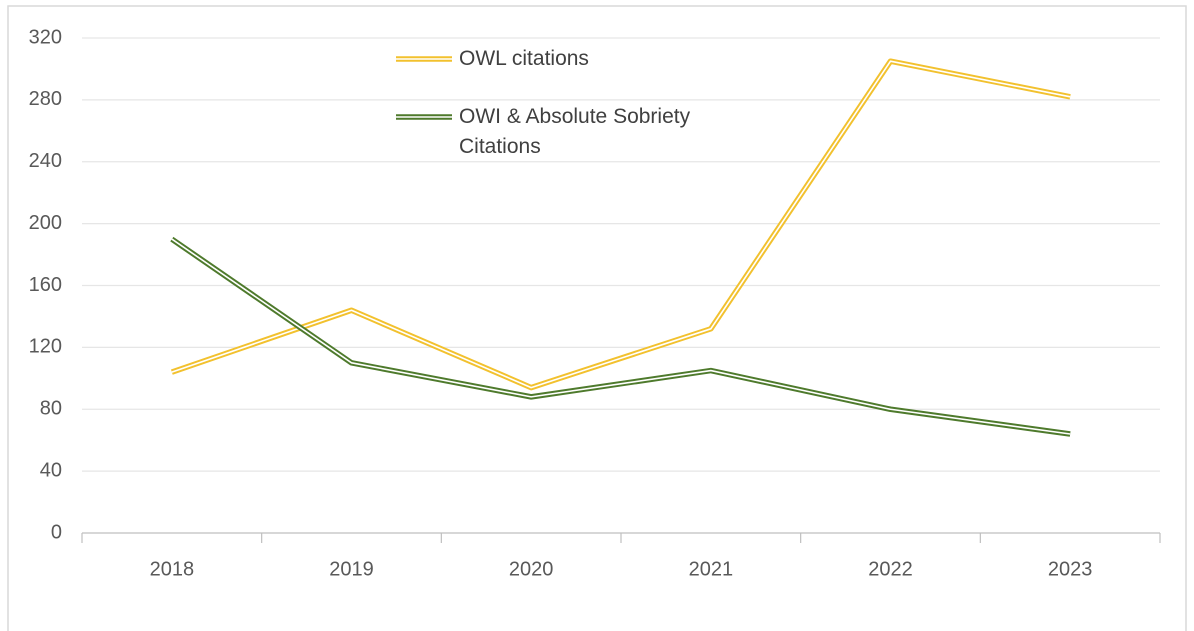 The height and width of the screenshot is (631, 1194). What do you see at coordinates (531, 569) in the screenshot?
I see `x-tick-label: 2020` at bounding box center [531, 569].